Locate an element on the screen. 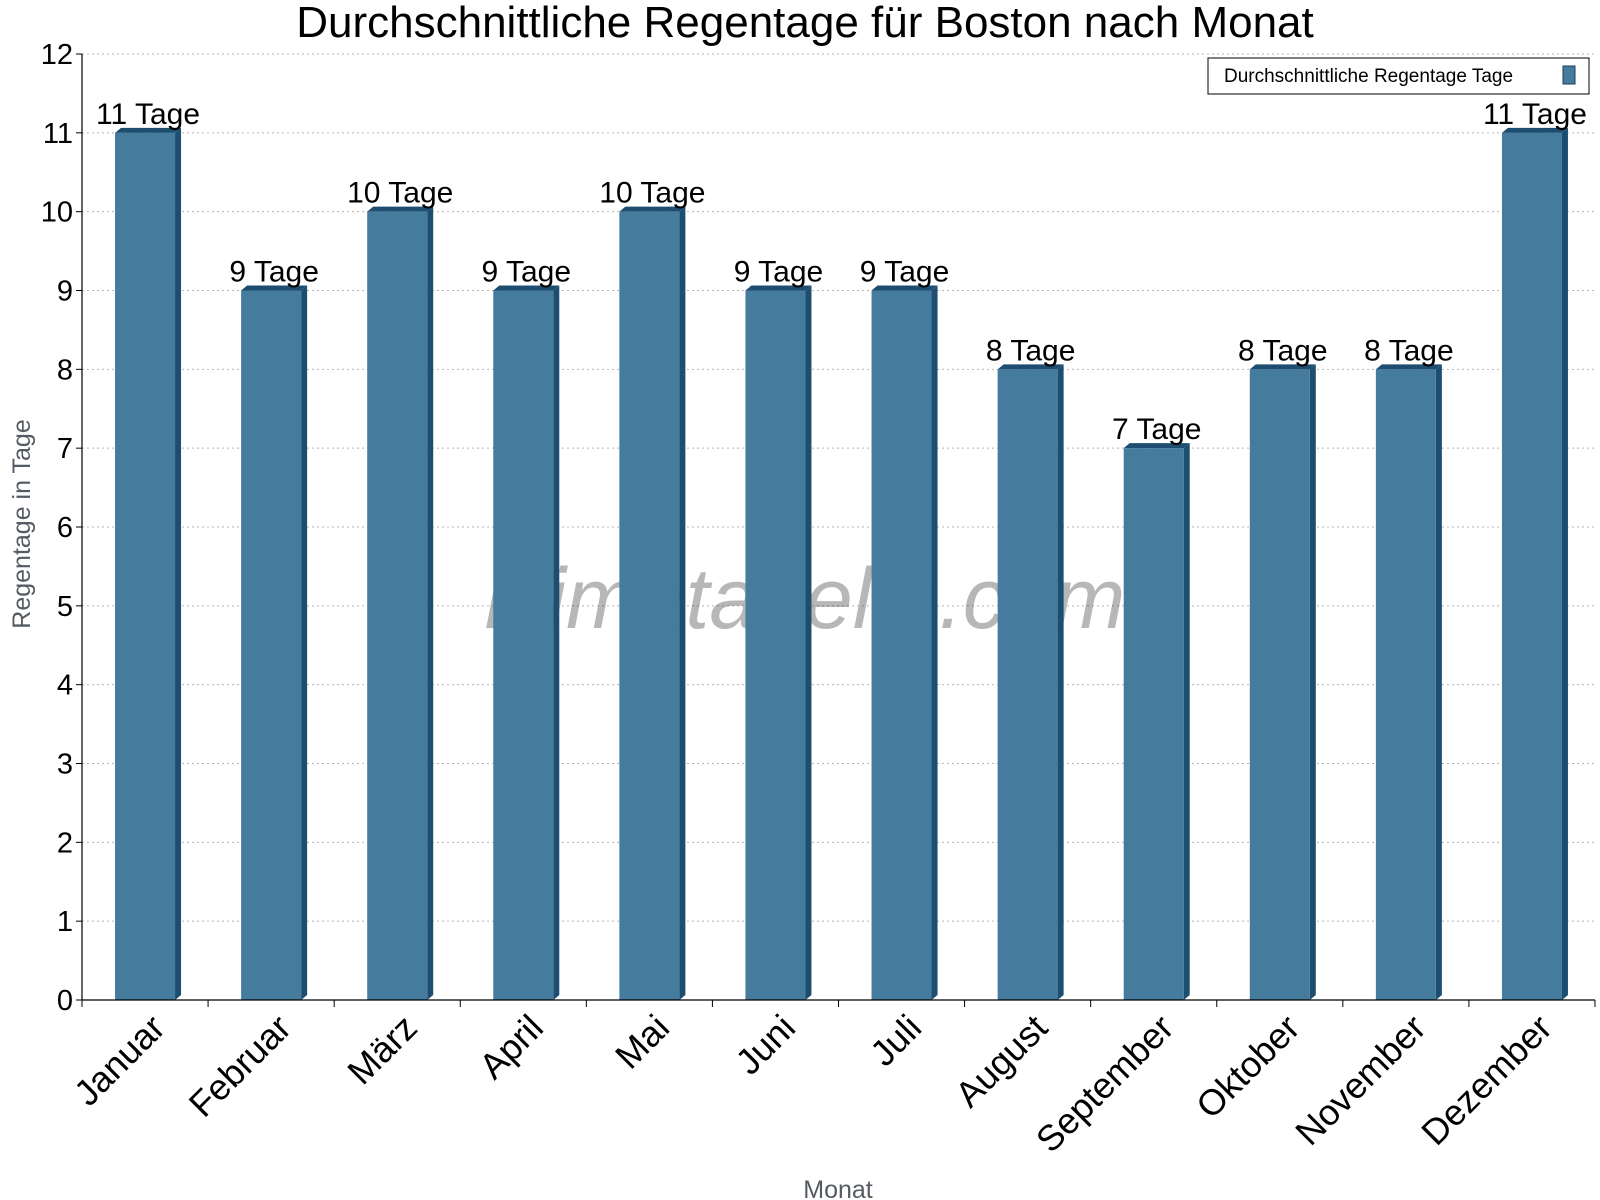 Image resolution: width=1600 pixels, height=1200 pixels. x-tick-label: Juli is located at coordinates (895, 1040).